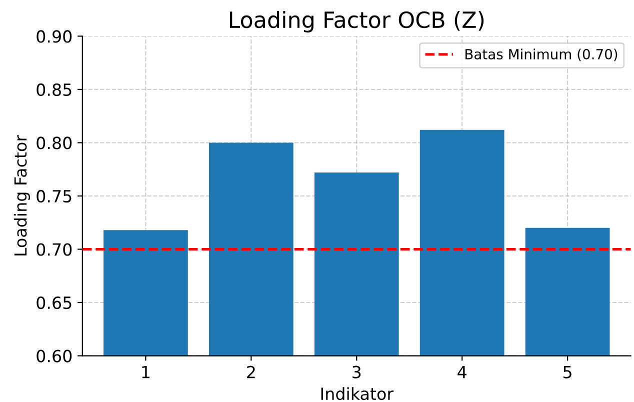 The height and width of the screenshot is (402, 634). What do you see at coordinates (54, 36) in the screenshot?
I see `y-tick-label: 0.90` at bounding box center [54, 36].